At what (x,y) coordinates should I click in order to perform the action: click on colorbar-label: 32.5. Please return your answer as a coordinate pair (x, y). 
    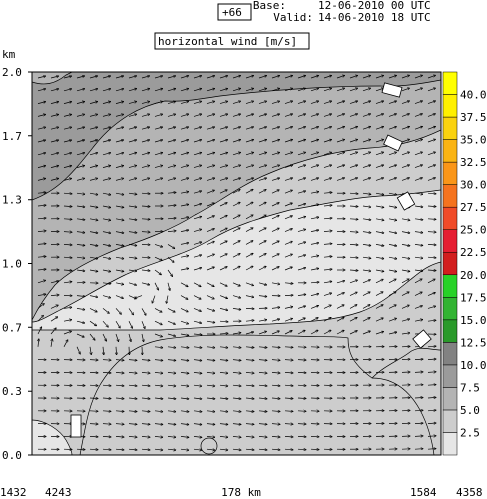
    Looking at the image, I should click on (473, 162).